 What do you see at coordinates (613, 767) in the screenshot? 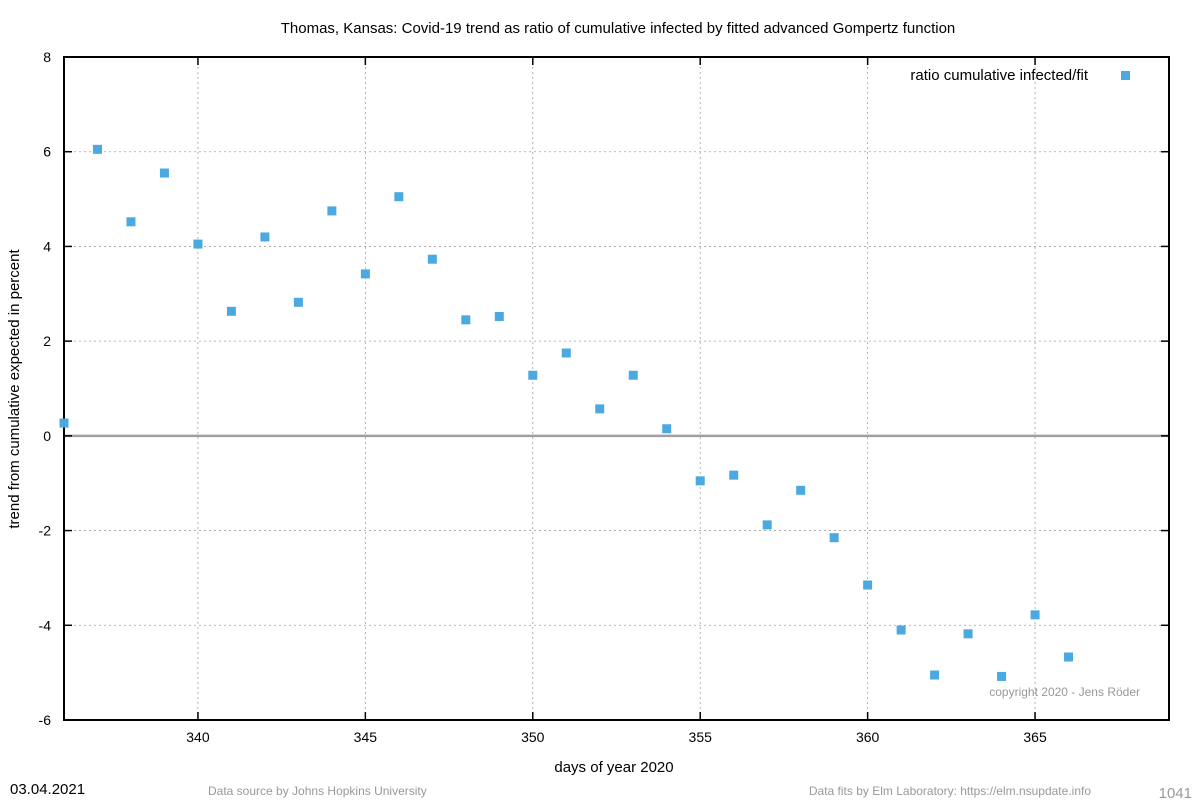
I see `x-axis-label: days of year 2020` at bounding box center [613, 767].